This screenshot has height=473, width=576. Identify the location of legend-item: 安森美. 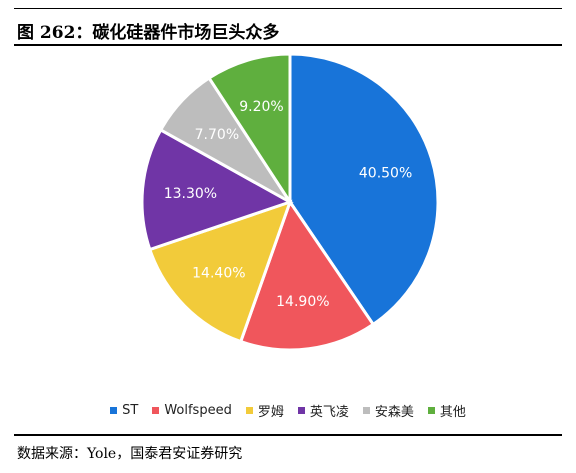
(388, 410).